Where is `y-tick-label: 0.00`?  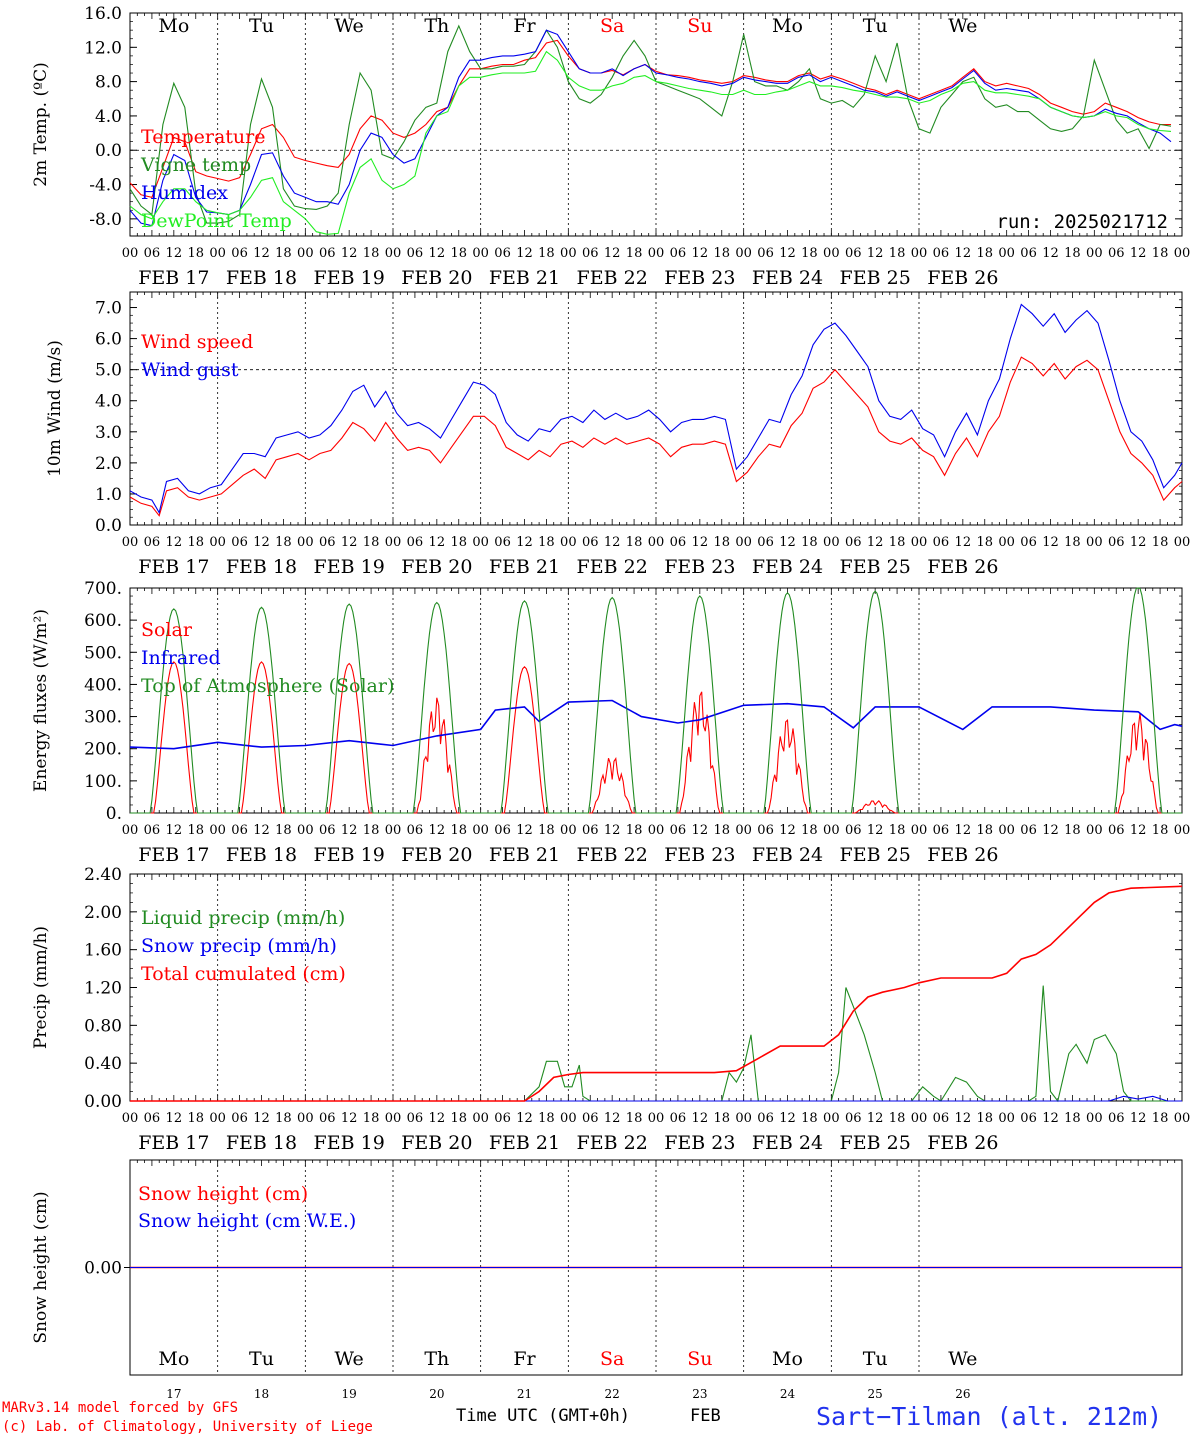
y-tick-label: 0.00 is located at coordinates (103, 1269).